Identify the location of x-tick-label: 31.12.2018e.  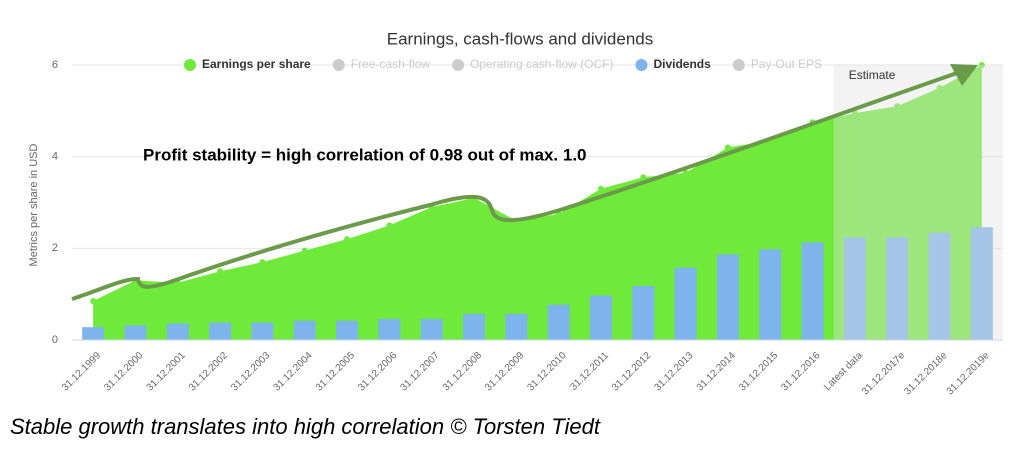
(925, 373).